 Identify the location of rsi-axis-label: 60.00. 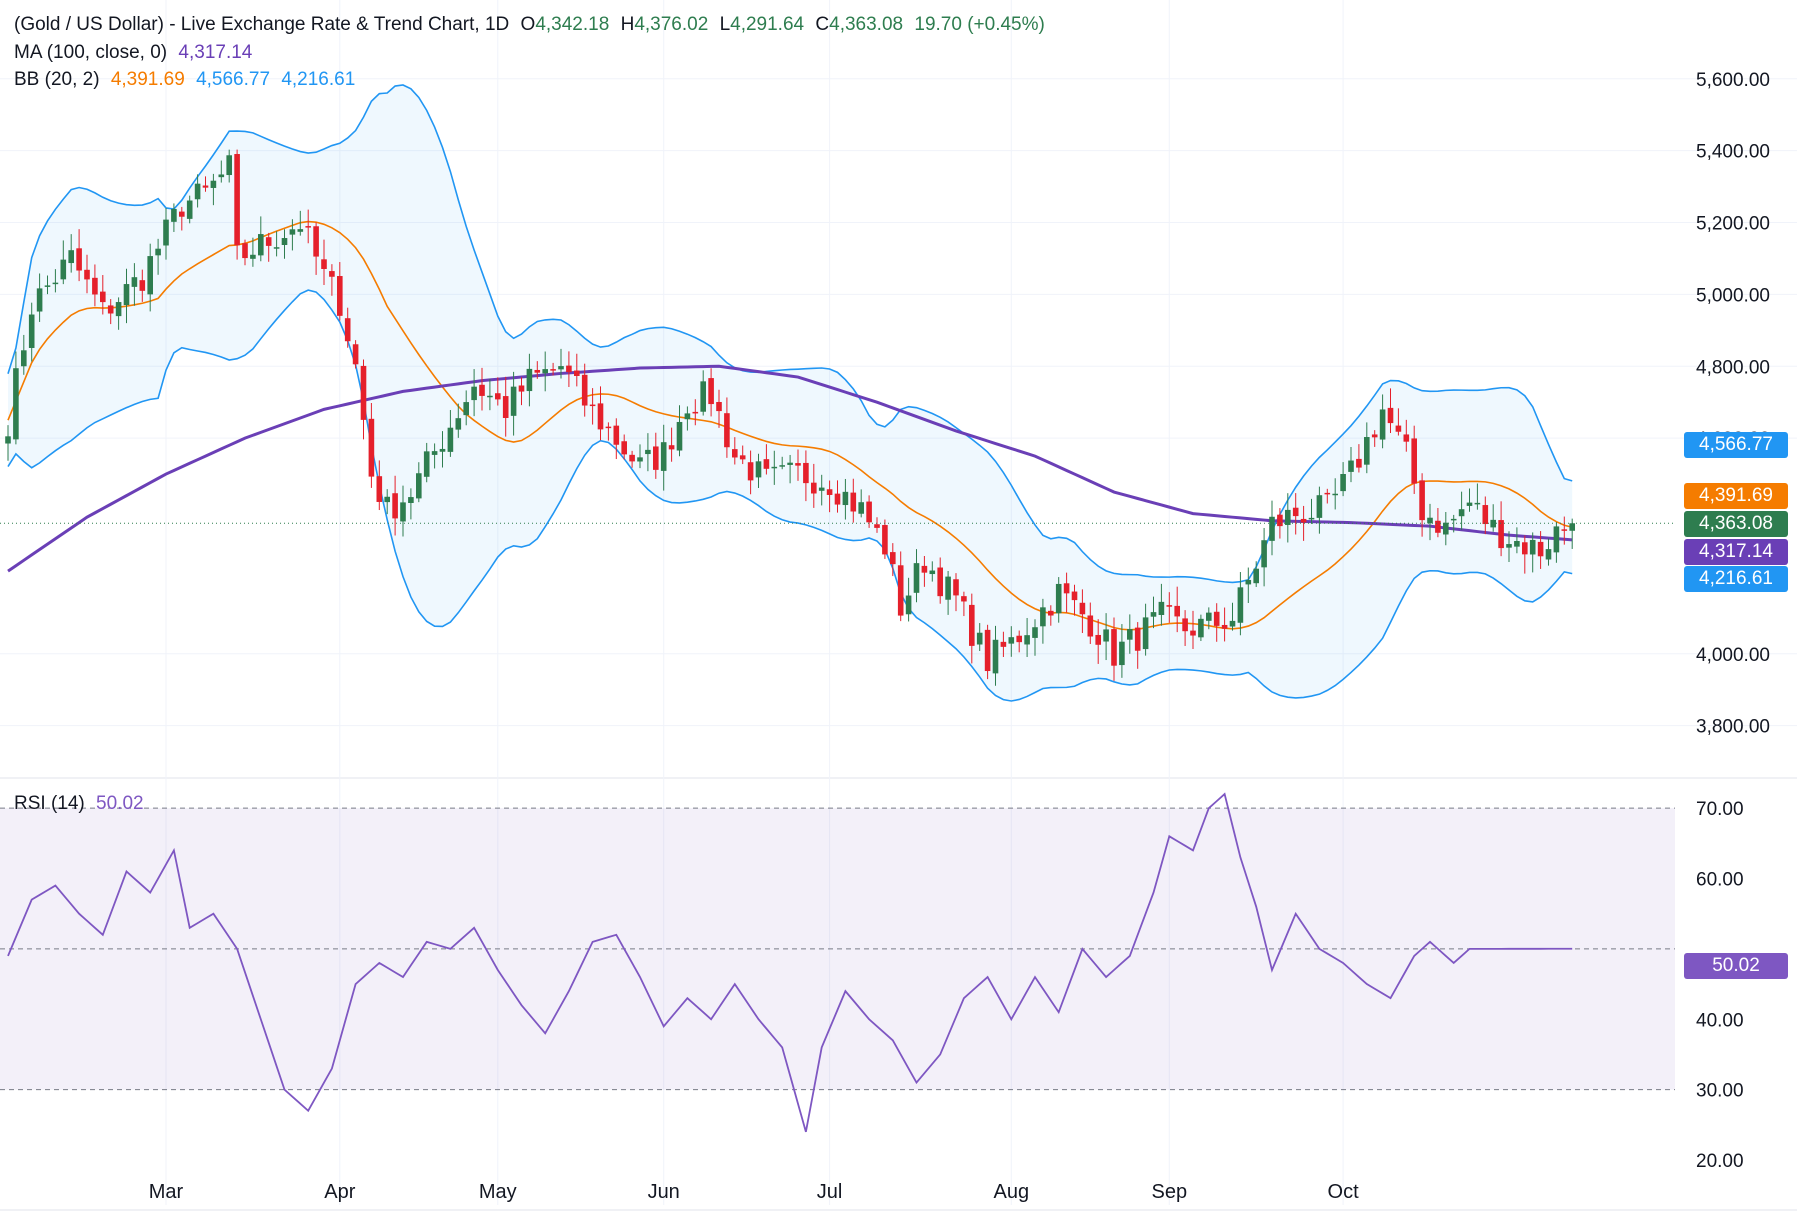
(1720, 880).